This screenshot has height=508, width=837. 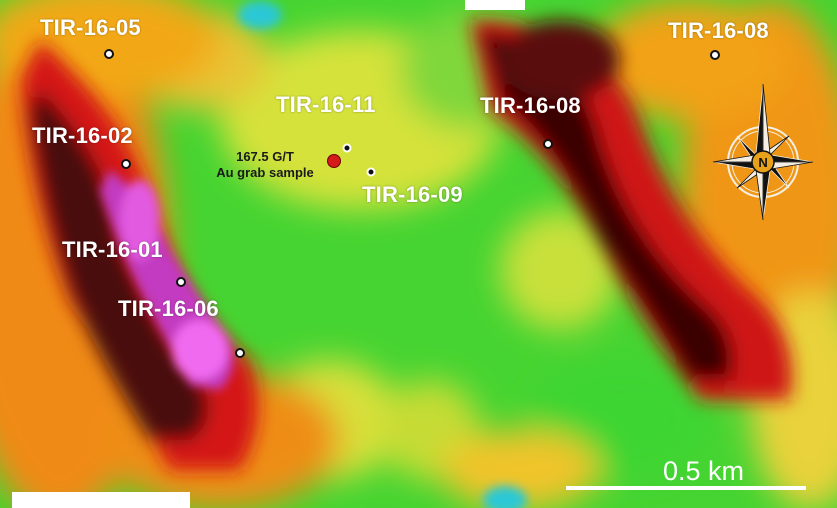 I want to click on drillhole-label-tir-16-01: TIR-16-01, so click(x=112, y=249).